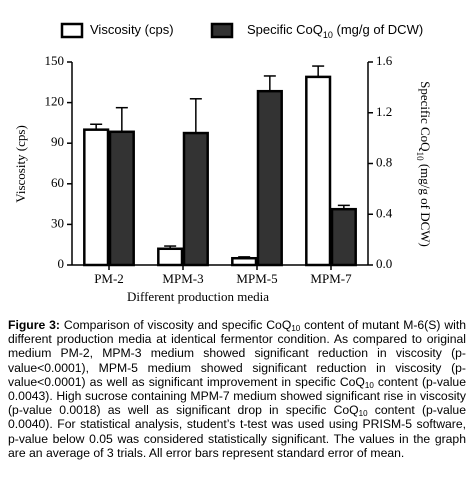  Describe the element at coordinates (384, 111) in the screenshot. I see `y2-tick-label: 1.2` at that location.